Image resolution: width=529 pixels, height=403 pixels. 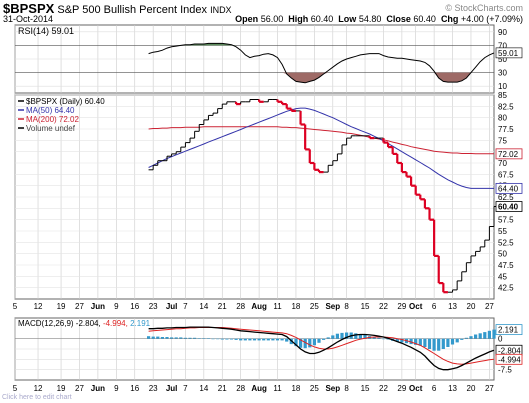 I want to click on x-tick-label: 11, so click(x=277, y=306).